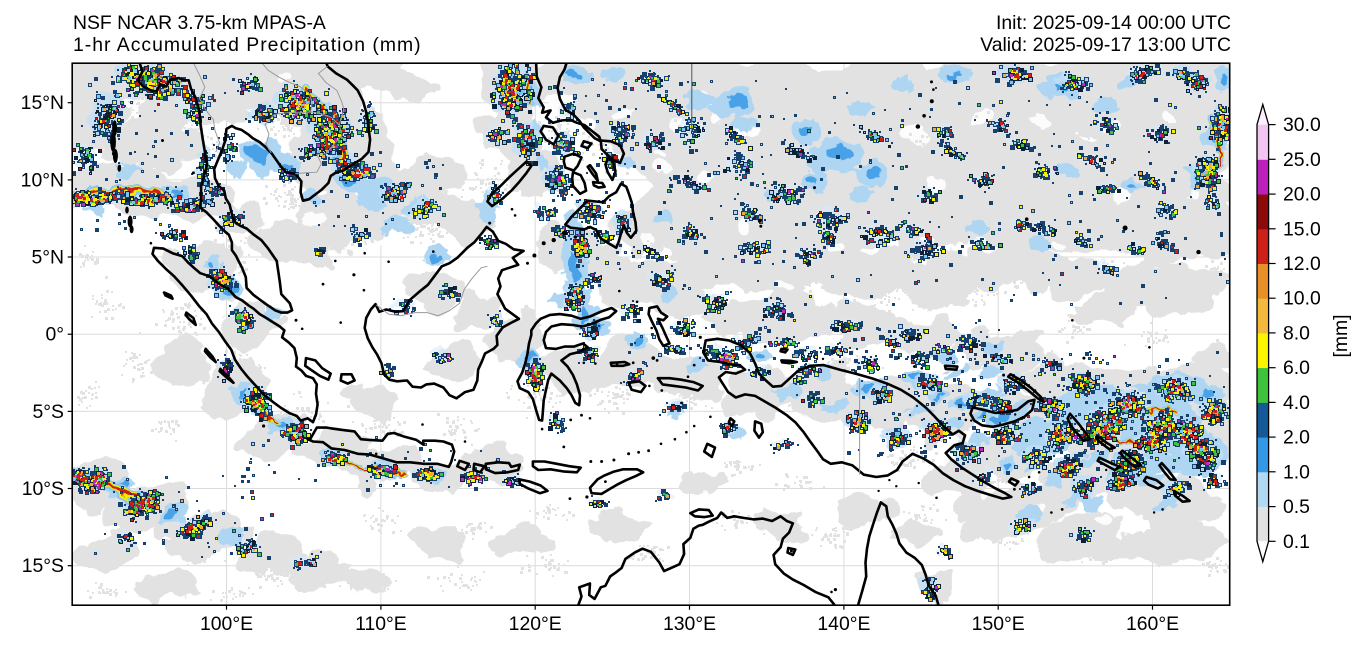 This screenshot has width=1366, height=649. What do you see at coordinates (1296, 507) in the screenshot?
I see `svg-text: 0.5` at bounding box center [1296, 507].